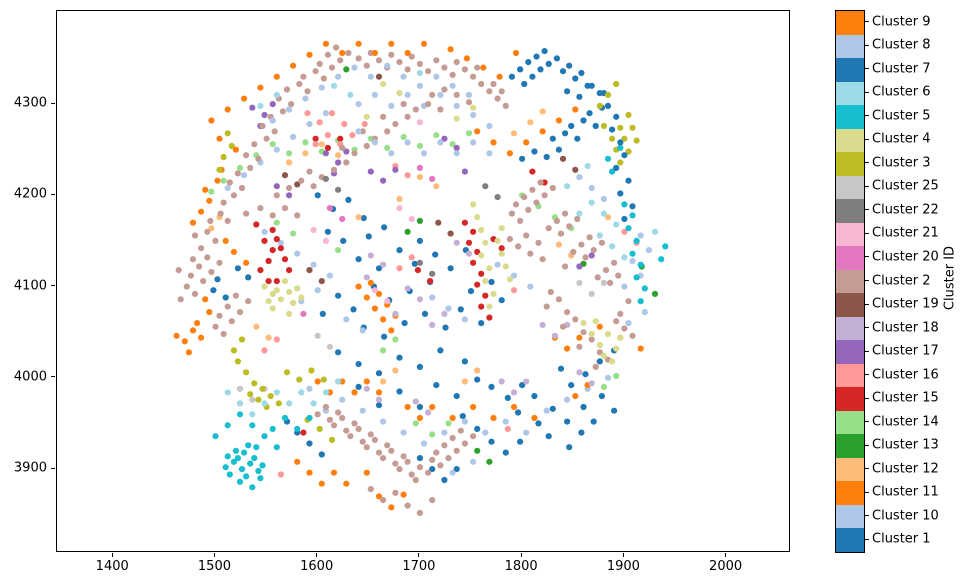  What do you see at coordinates (112, 555) in the screenshot?
I see `x-tick-mark` at bounding box center [112, 555].